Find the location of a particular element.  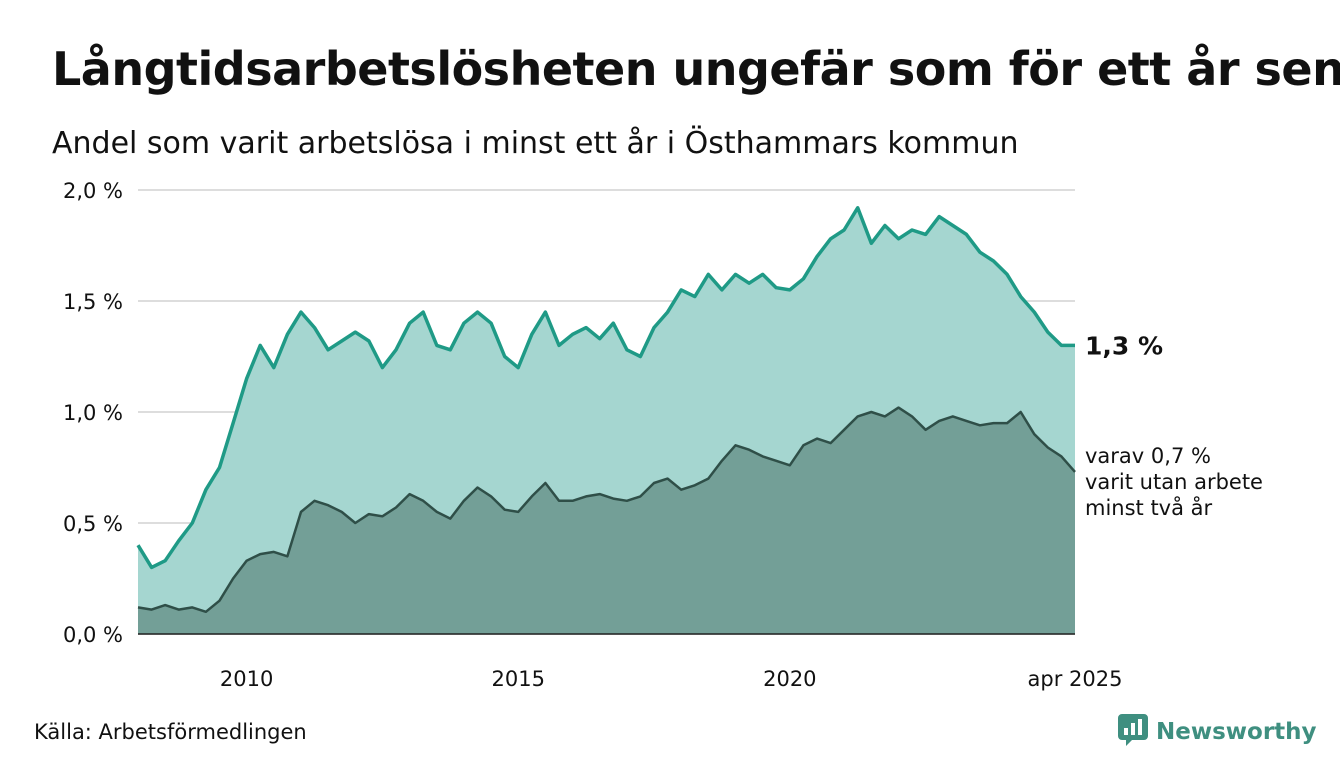

end-label-sub-line: varav 0,7 % is located at coordinates (1148, 456).